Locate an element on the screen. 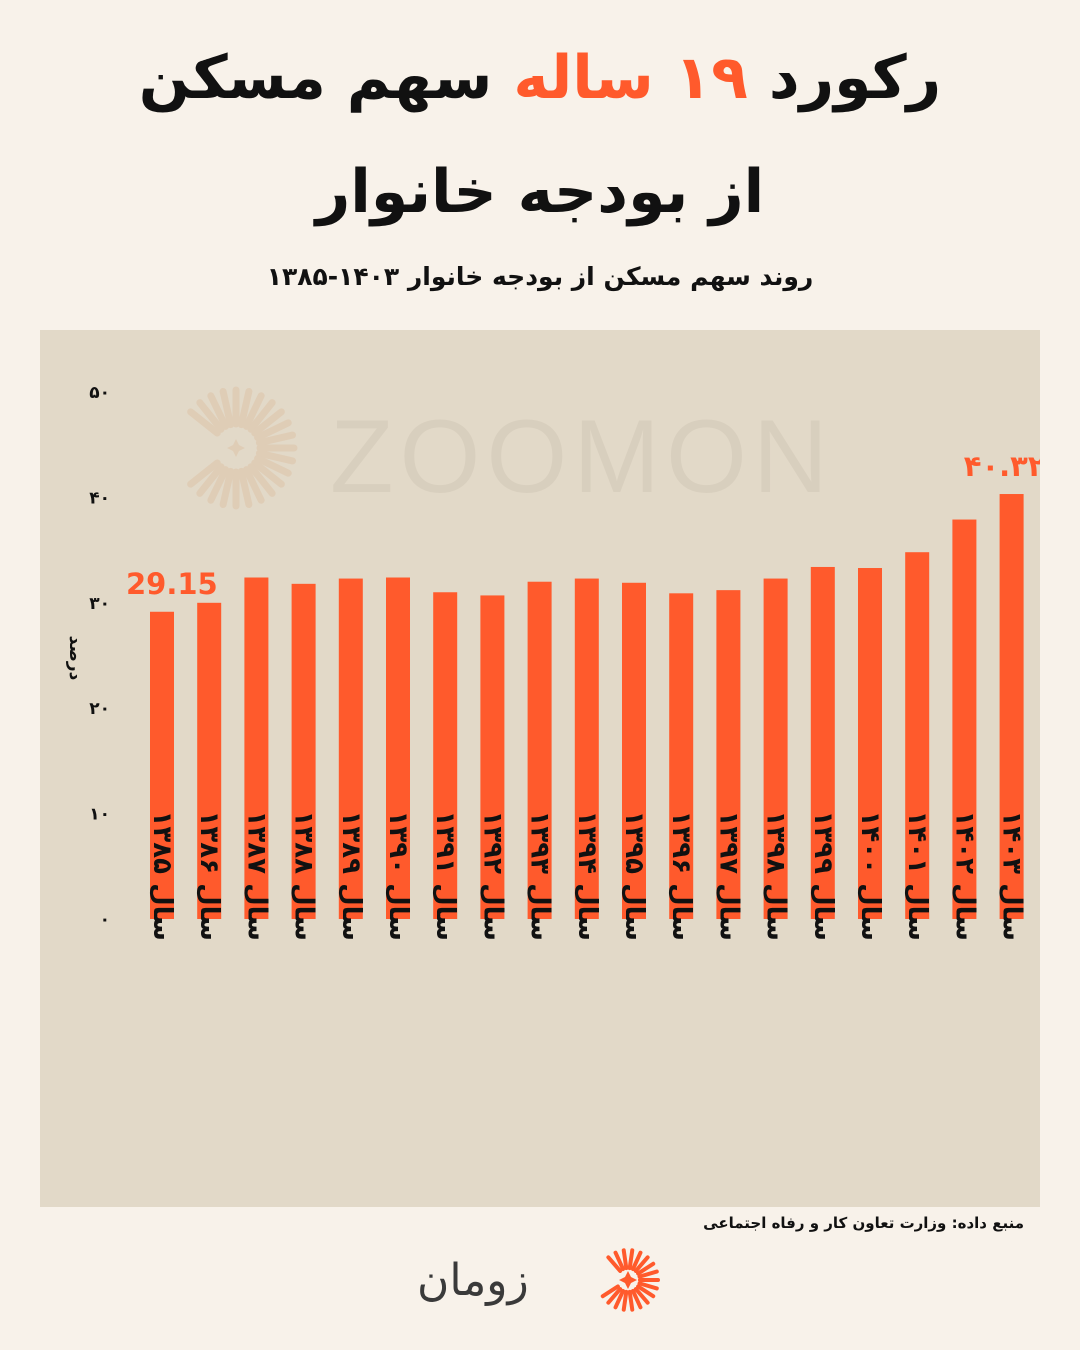 The height and width of the screenshot is (1350, 1080). x-tick-label: سال ۱۳۹۳ is located at coordinates (540, 876).